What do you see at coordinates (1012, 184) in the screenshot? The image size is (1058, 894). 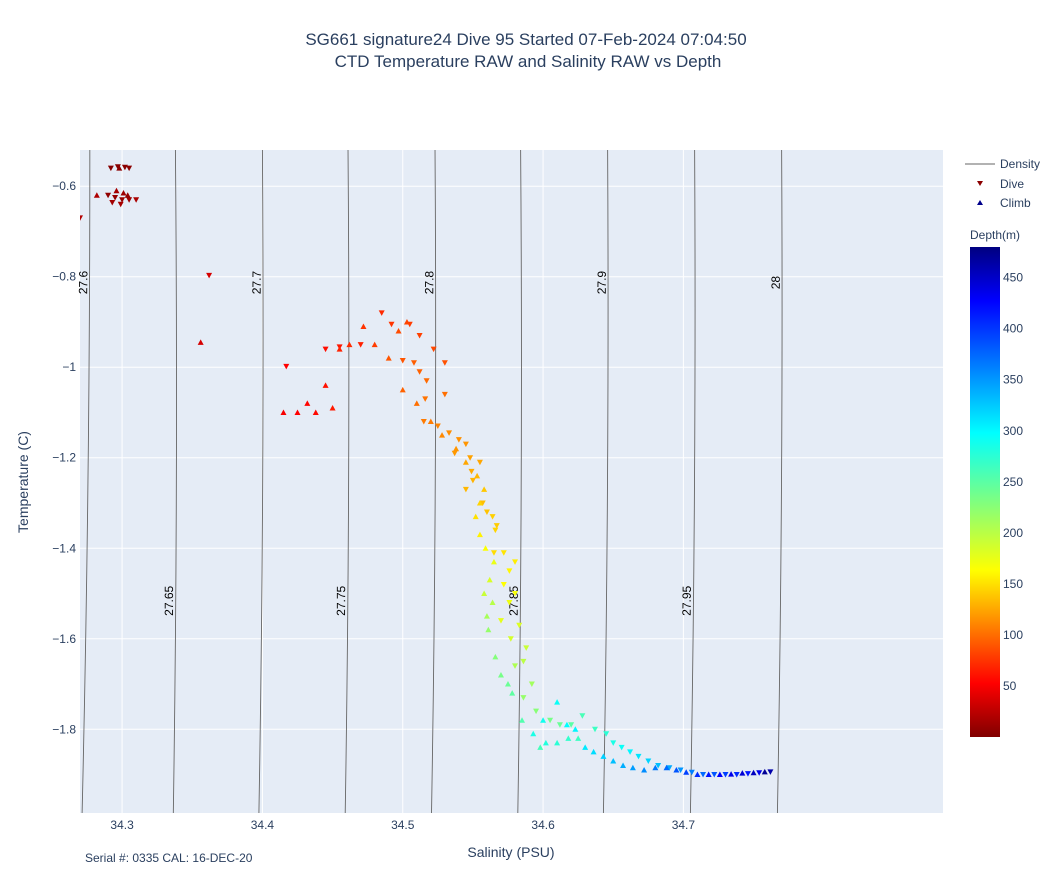 I see `legend-dive-label: Dive` at bounding box center [1012, 184].